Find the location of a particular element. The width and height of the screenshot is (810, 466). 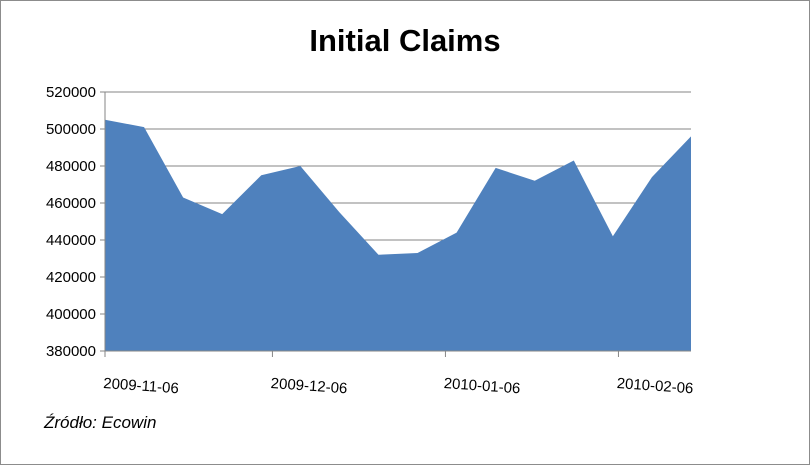

y-tick-label: 380000 is located at coordinates (71, 351).